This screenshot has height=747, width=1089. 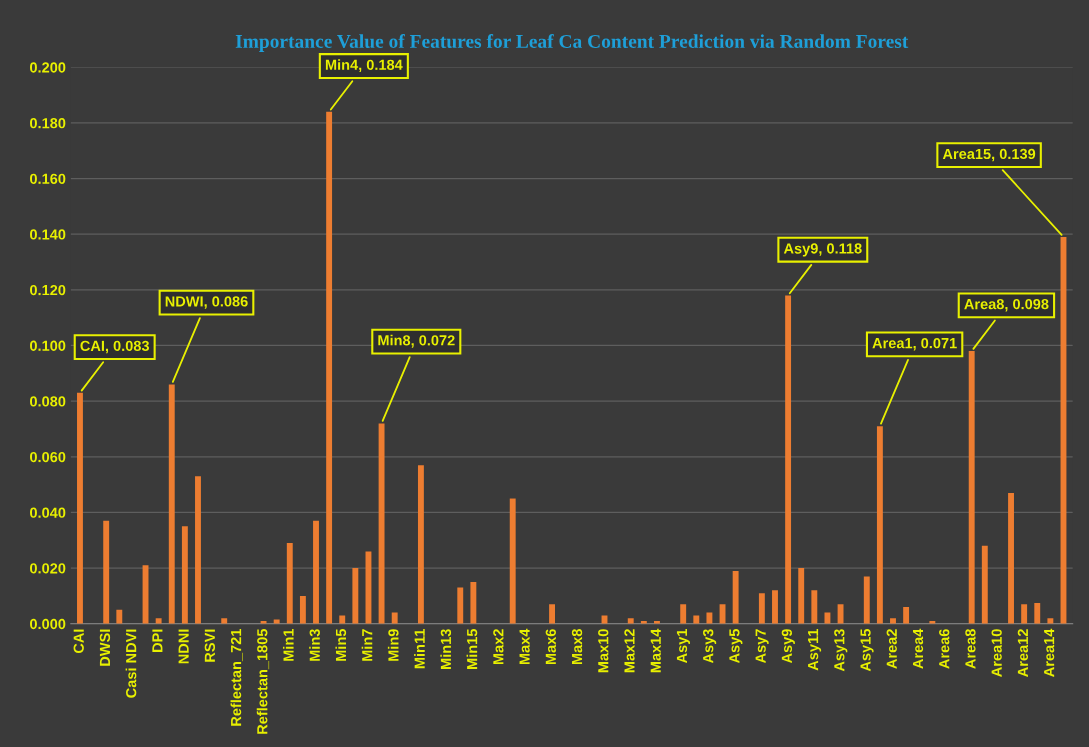 What do you see at coordinates (472, 649) in the screenshot?
I see `x-tick-label: Min15` at bounding box center [472, 649].